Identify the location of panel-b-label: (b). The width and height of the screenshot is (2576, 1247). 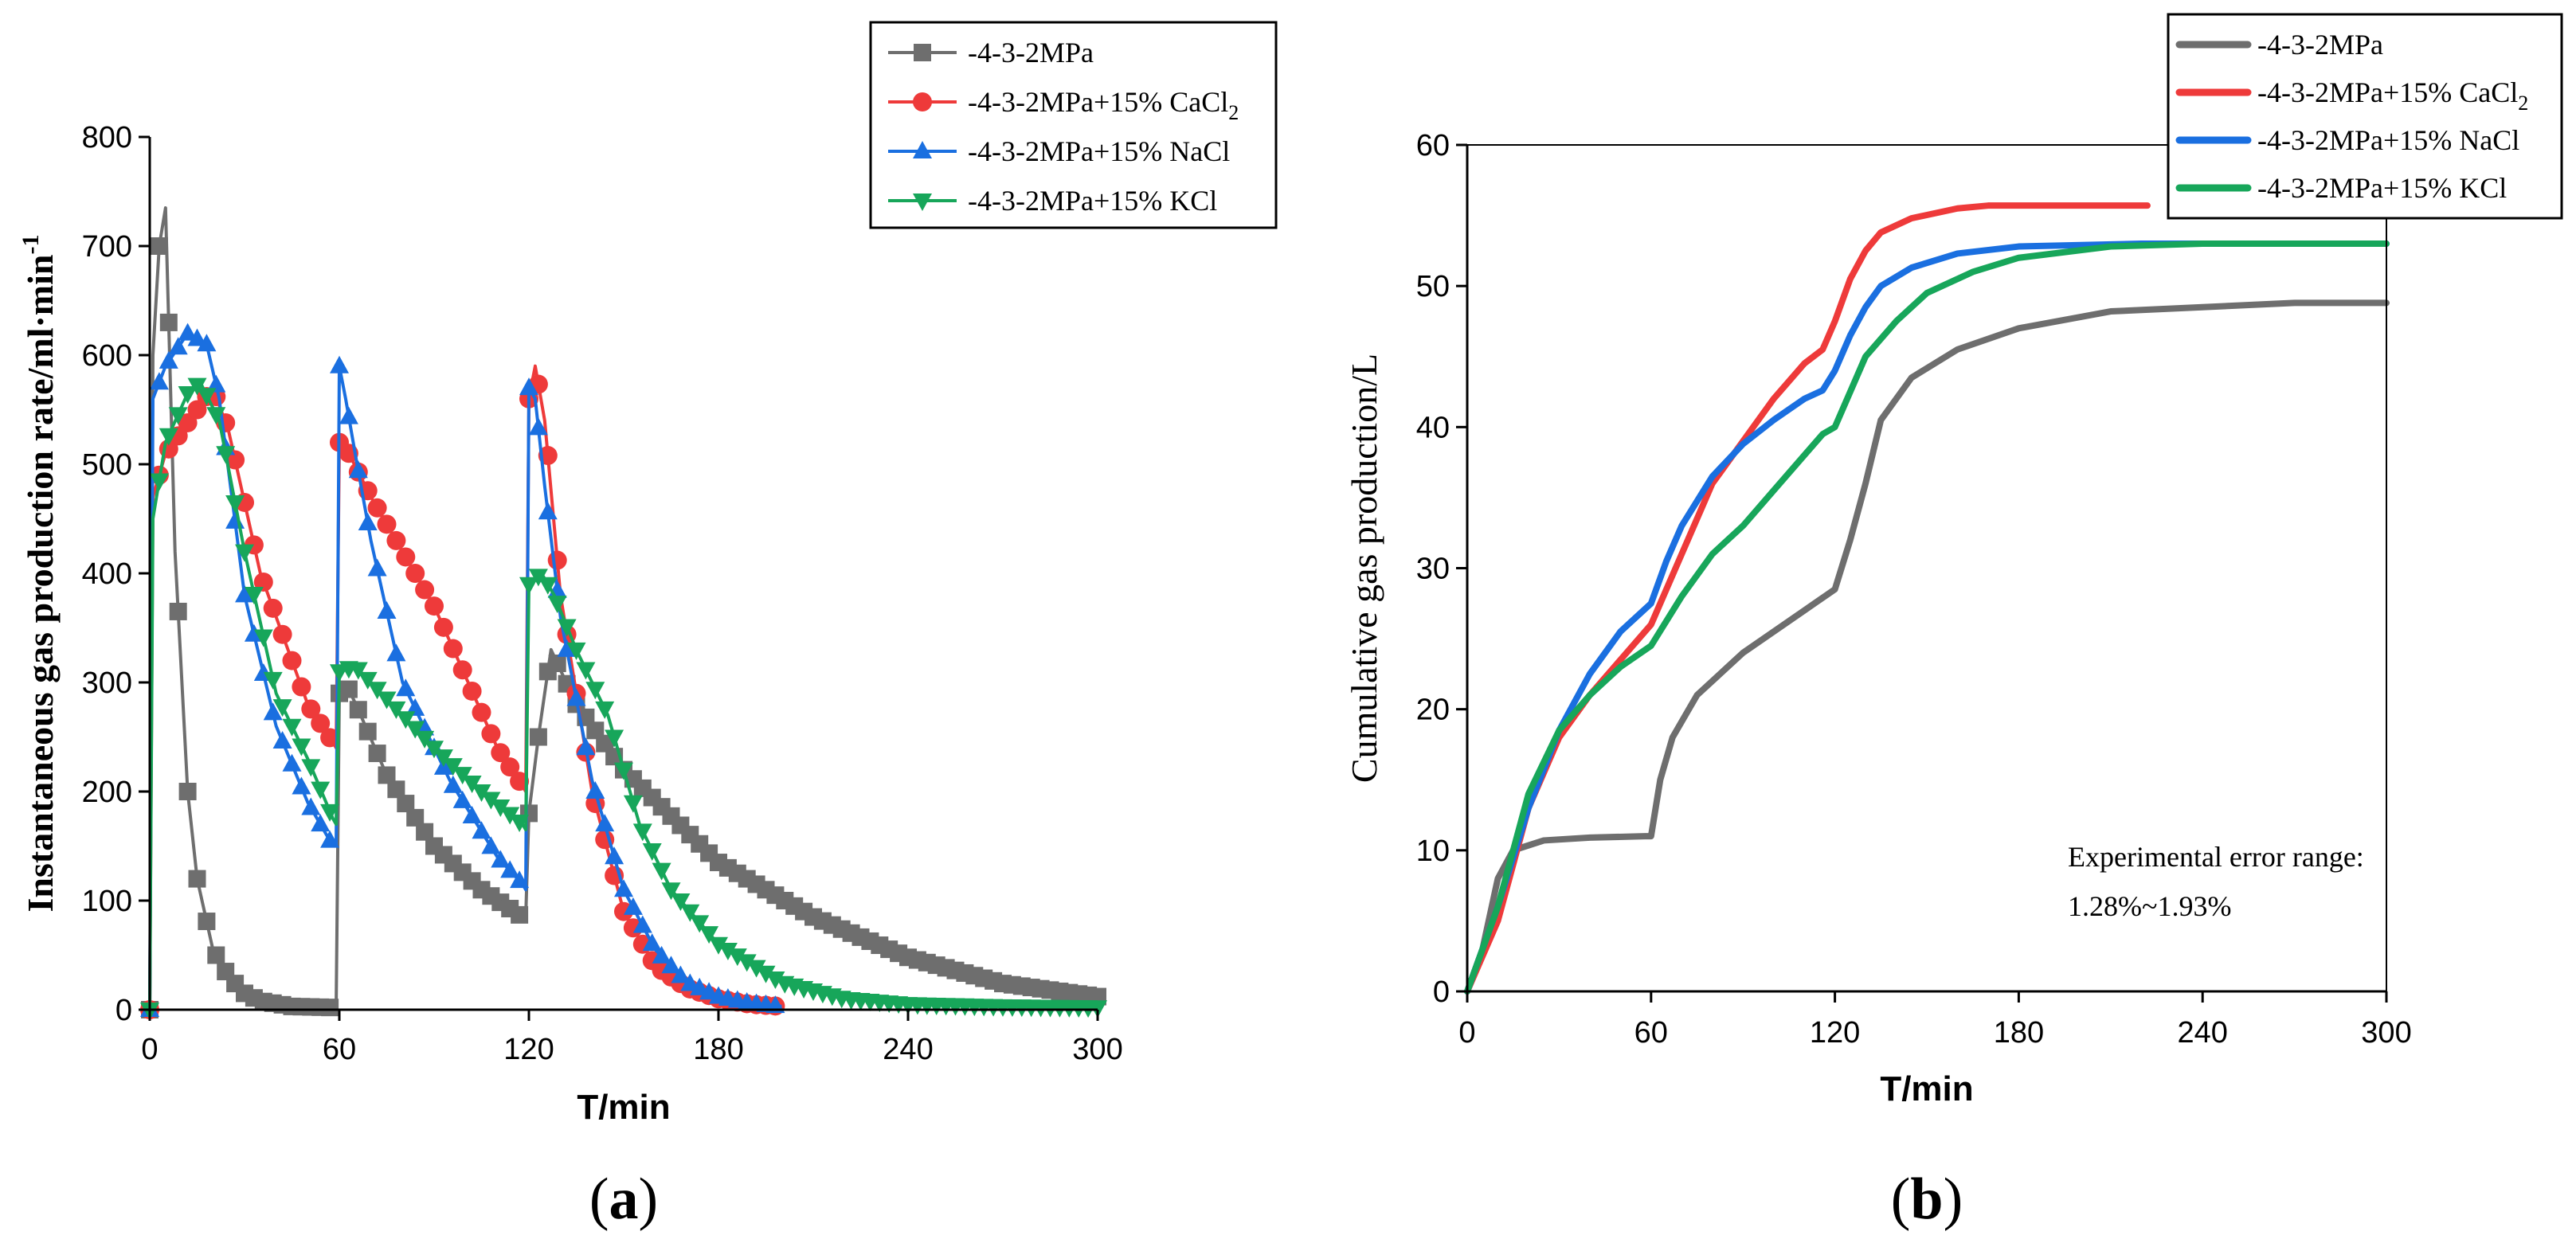
(1927, 1199).